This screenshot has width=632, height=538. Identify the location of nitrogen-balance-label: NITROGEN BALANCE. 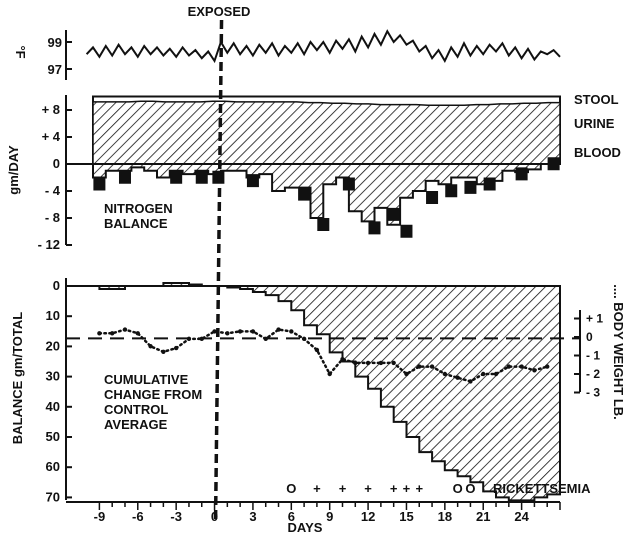
(140, 216).